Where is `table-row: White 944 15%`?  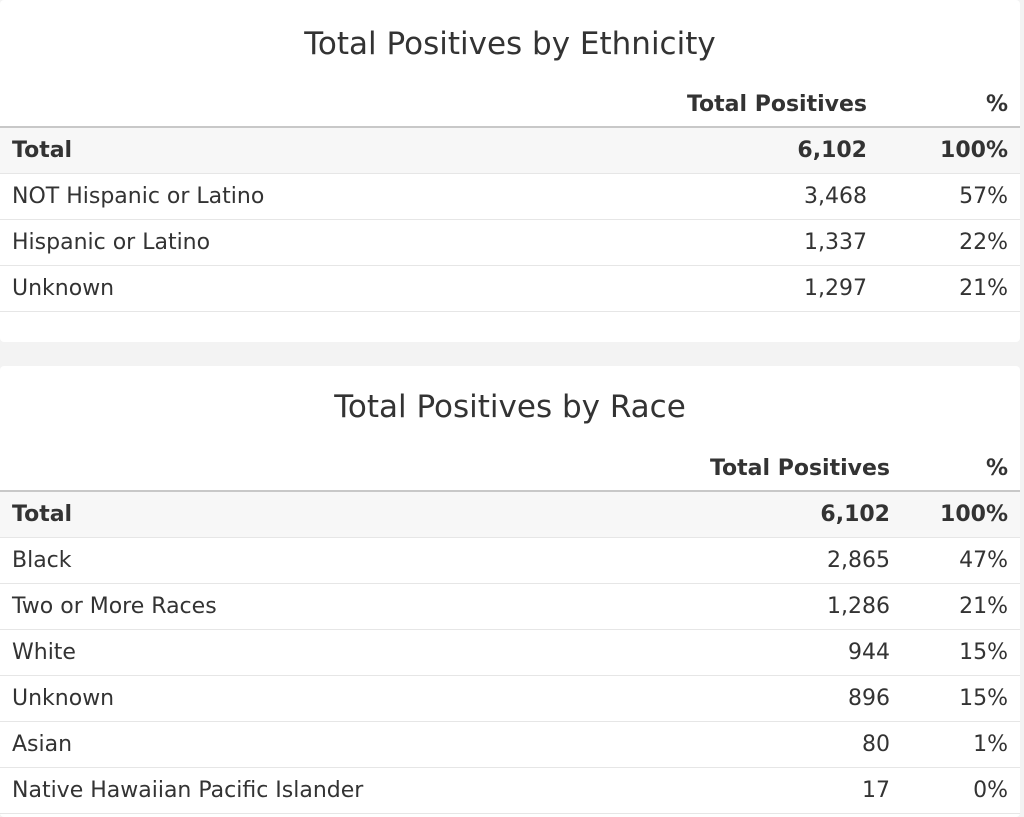 table-row: White 944 15% is located at coordinates (510, 652).